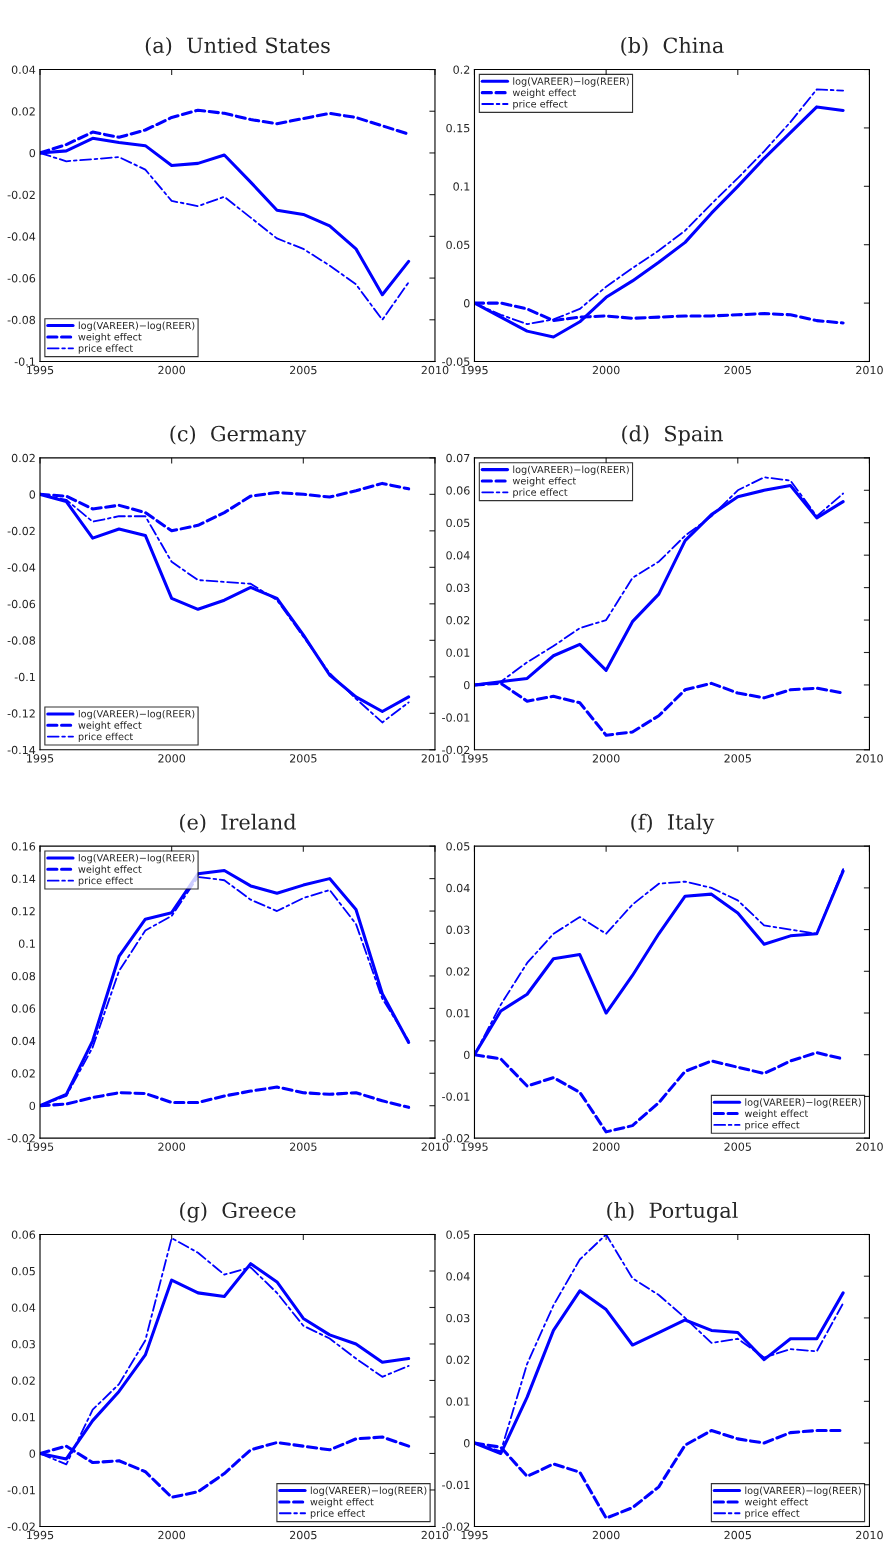 The width and height of the screenshot is (889, 1545). What do you see at coordinates (23, 878) in the screenshot?
I see `y-tick-label: 0.14` at bounding box center [23, 878].